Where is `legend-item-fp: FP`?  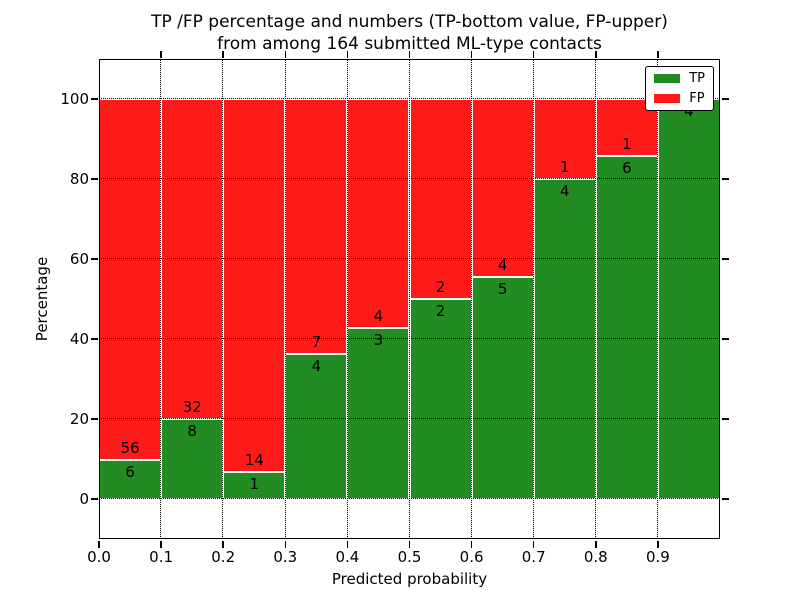 legend-item-fp: FP is located at coordinates (679, 98).